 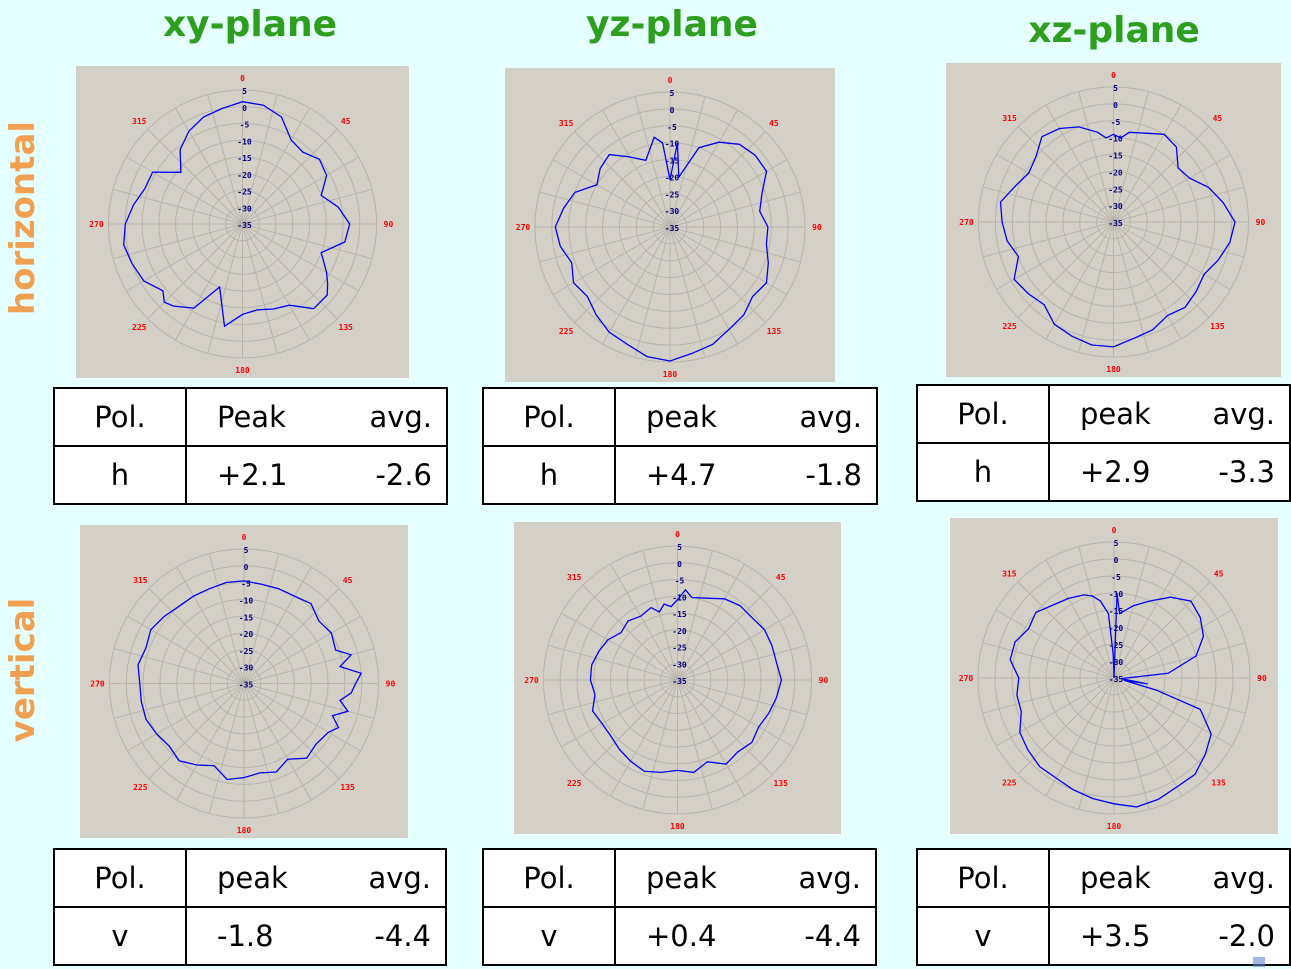 I want to click on radial-tick-label: -10, so click(x=246, y=600).